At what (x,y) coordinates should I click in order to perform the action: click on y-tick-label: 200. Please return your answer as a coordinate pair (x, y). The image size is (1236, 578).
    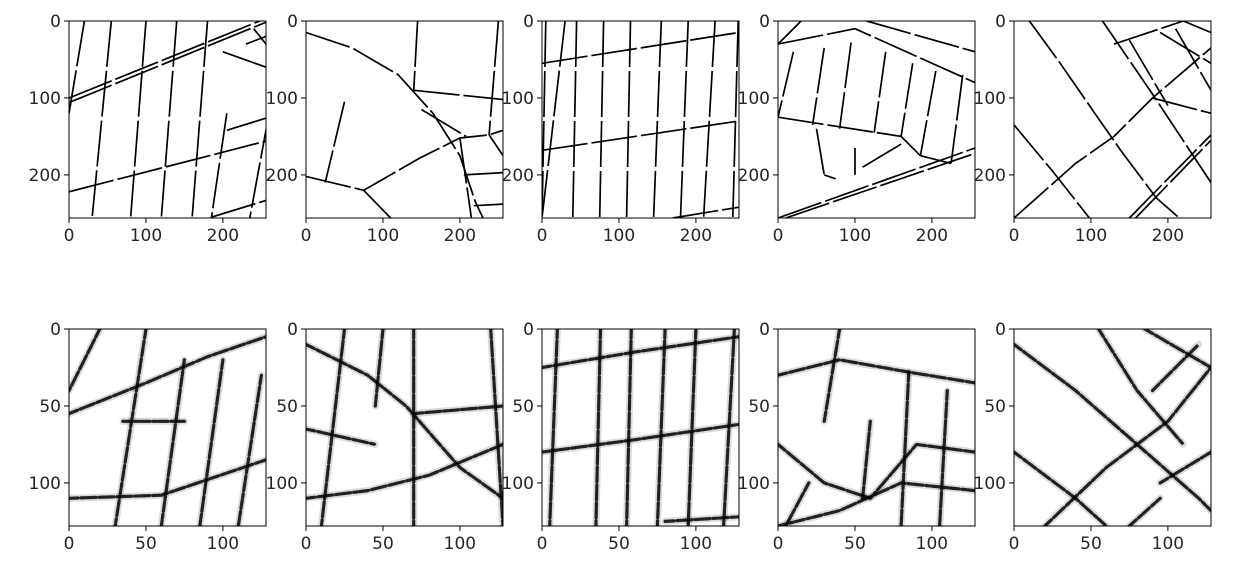
    Looking at the image, I should click on (518, 176).